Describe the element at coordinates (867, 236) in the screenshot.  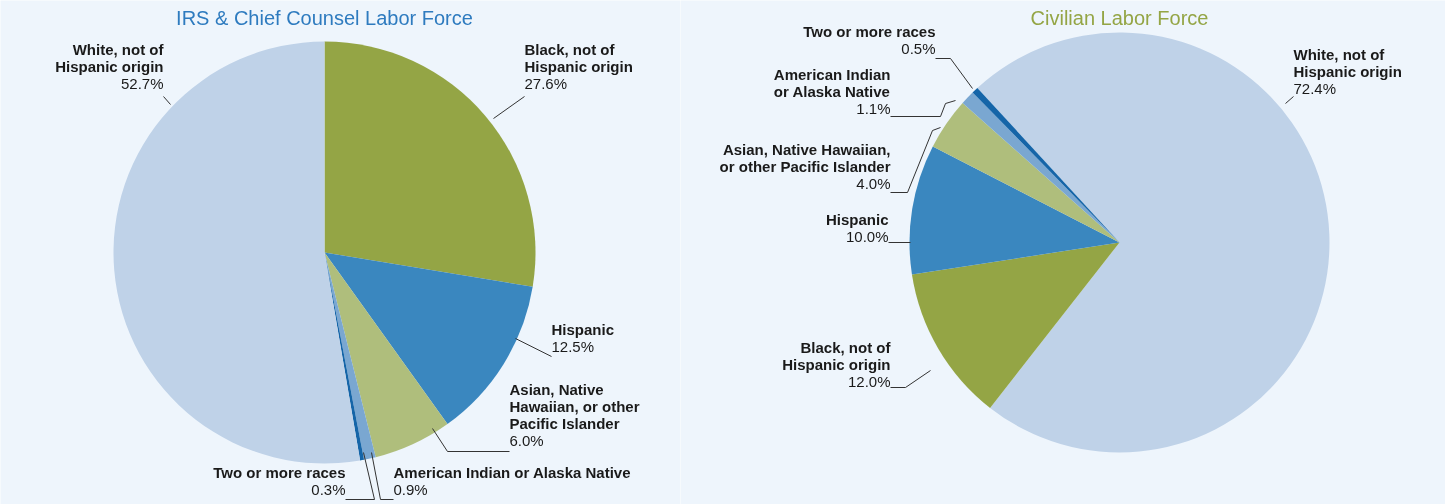
I see `data-label: 10.0%` at that location.